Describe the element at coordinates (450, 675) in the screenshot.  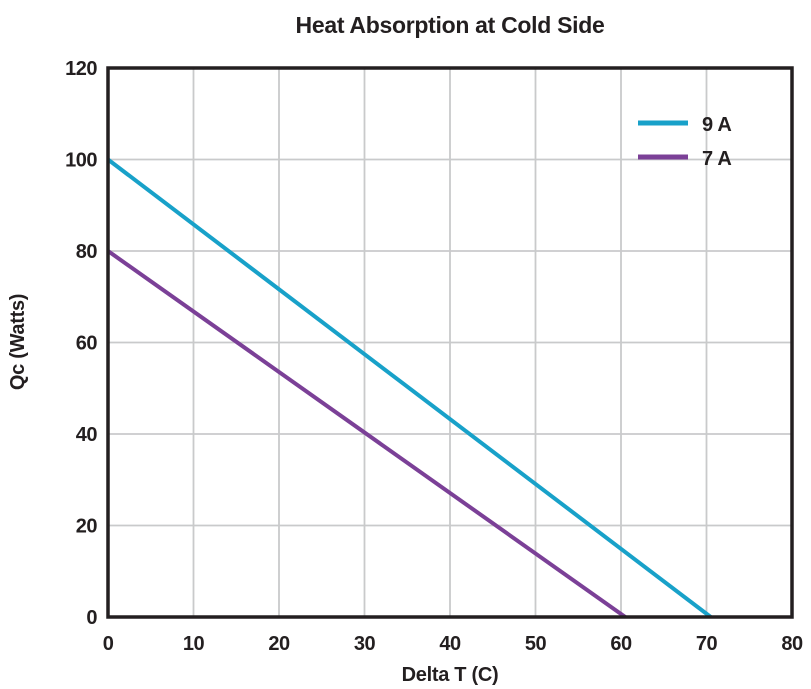
I see `x-axis-label: Delta T (C)` at that location.